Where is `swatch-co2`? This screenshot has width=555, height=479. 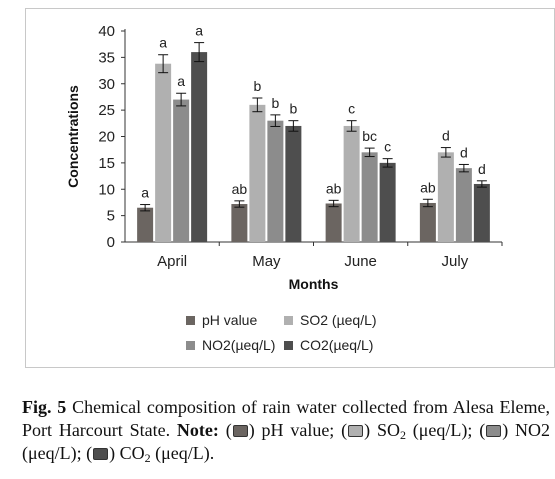
swatch-co2 is located at coordinates (101, 454).